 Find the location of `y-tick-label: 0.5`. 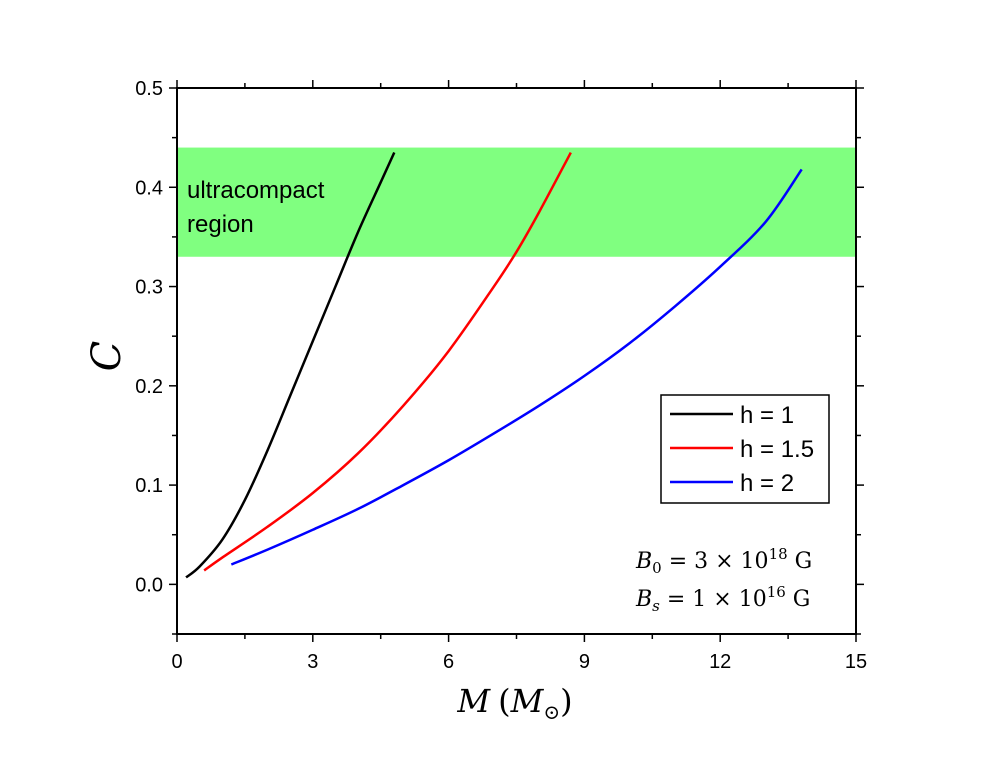

y-tick-label: 0.5 is located at coordinates (149, 89).